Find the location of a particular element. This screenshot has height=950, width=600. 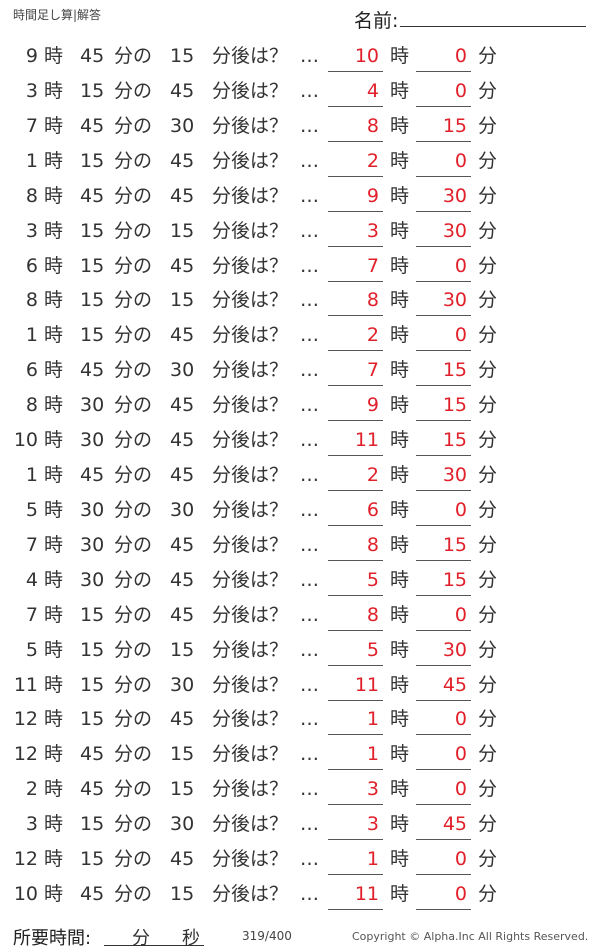

answer-hour-field: 10 is located at coordinates (355, 58).